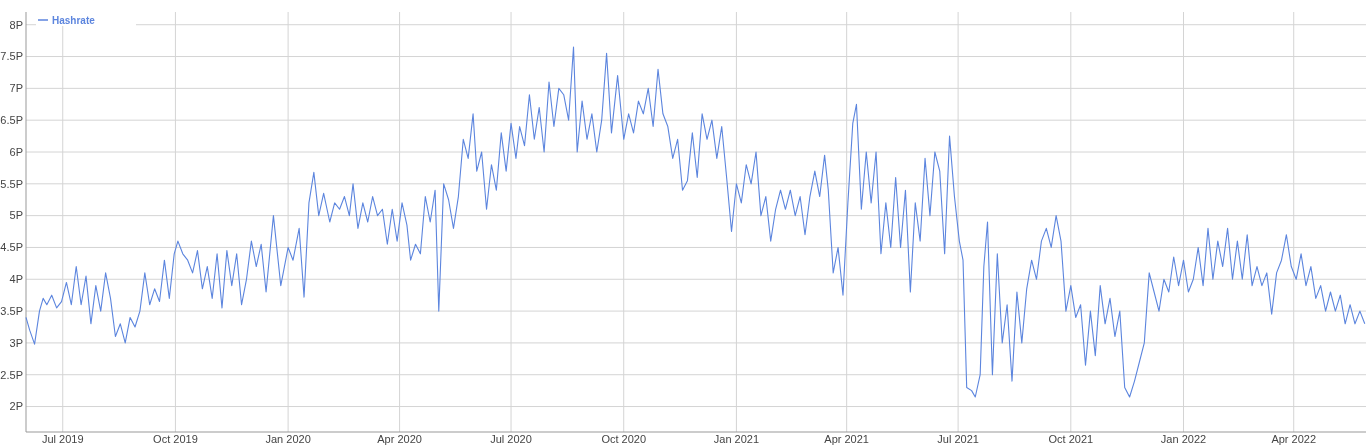 Image resolution: width=1366 pixels, height=446 pixels. I want to click on x-tick-label: Oct 2020, so click(624, 439).